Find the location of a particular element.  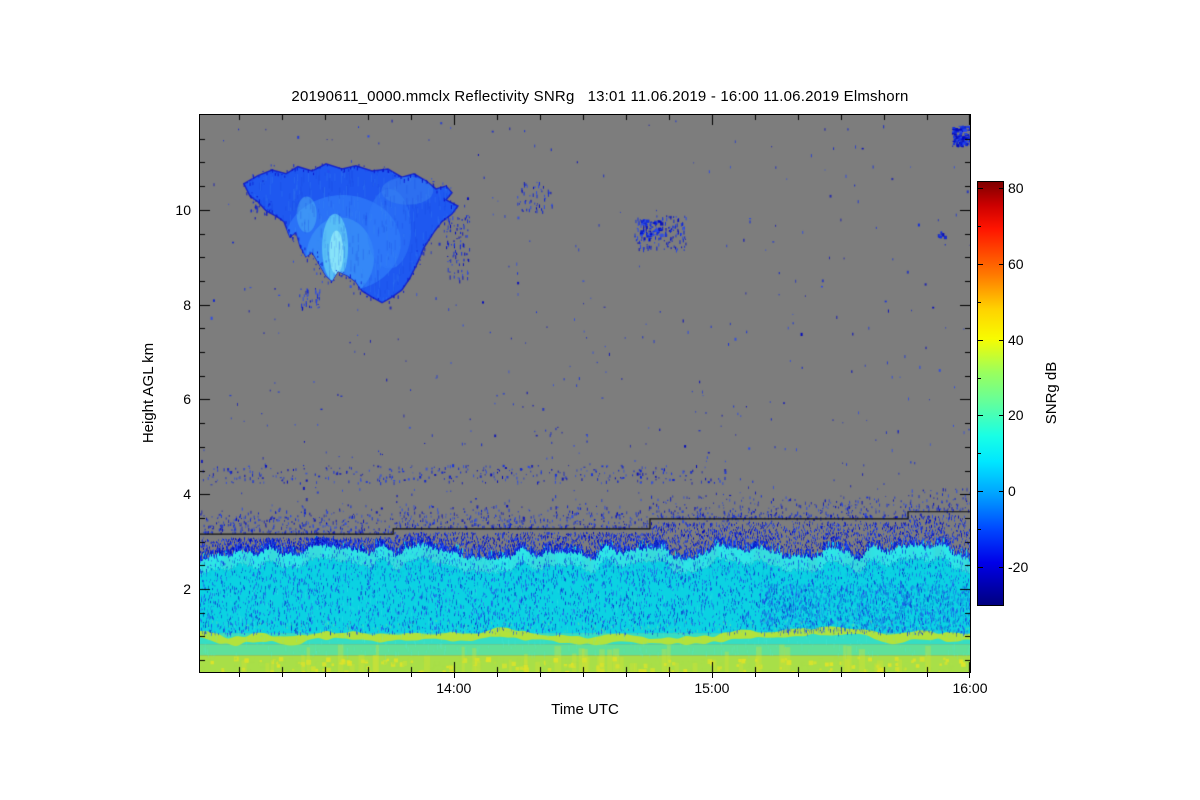

colorbar-label: SNRg dB is located at coordinates (1051, 393).